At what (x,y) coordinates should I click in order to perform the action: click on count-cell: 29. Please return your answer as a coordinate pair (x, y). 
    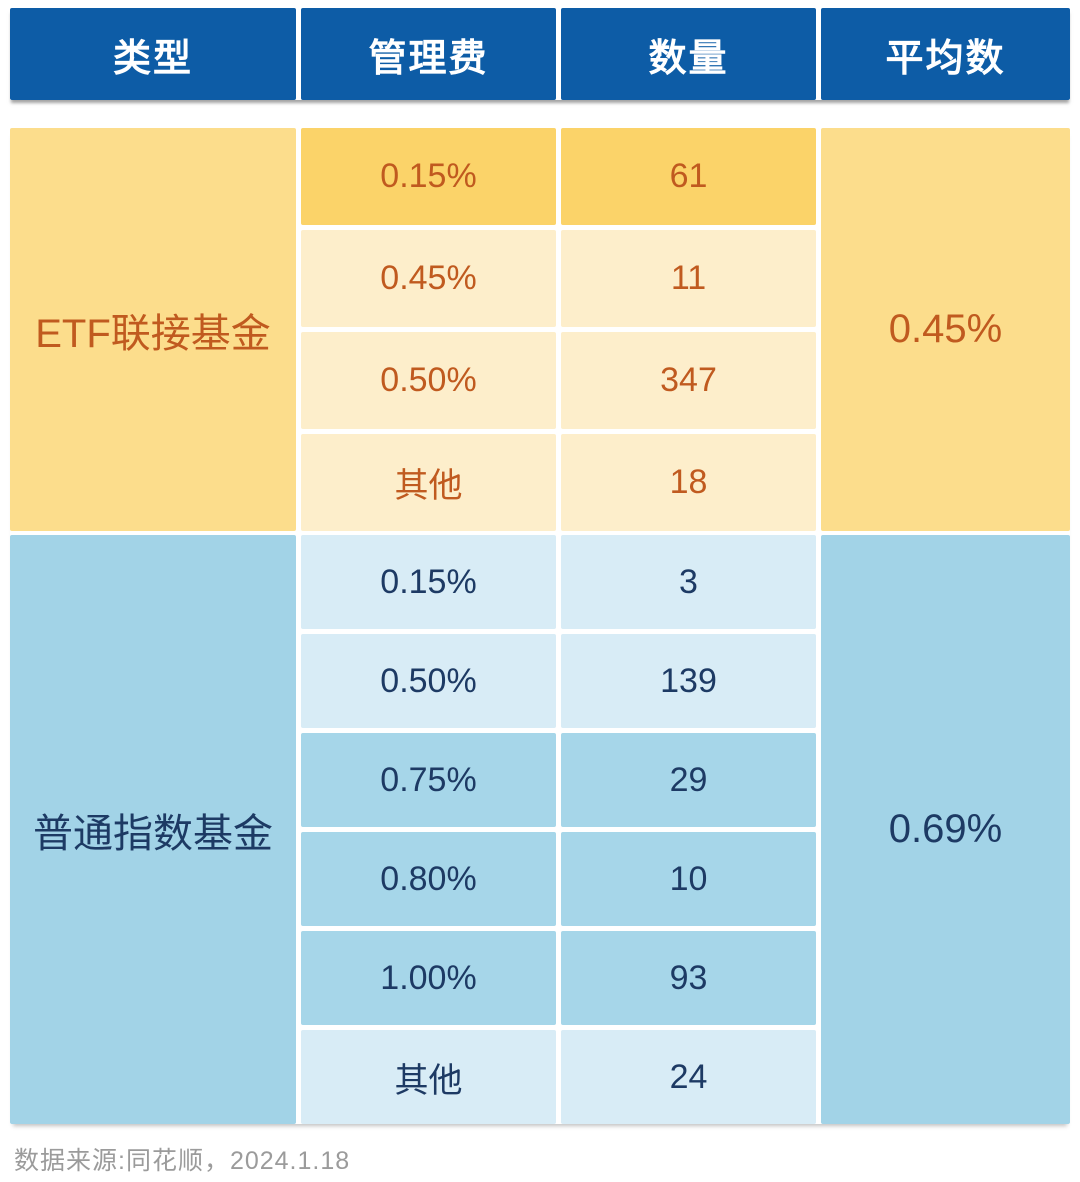
    Looking at the image, I should click on (688, 780).